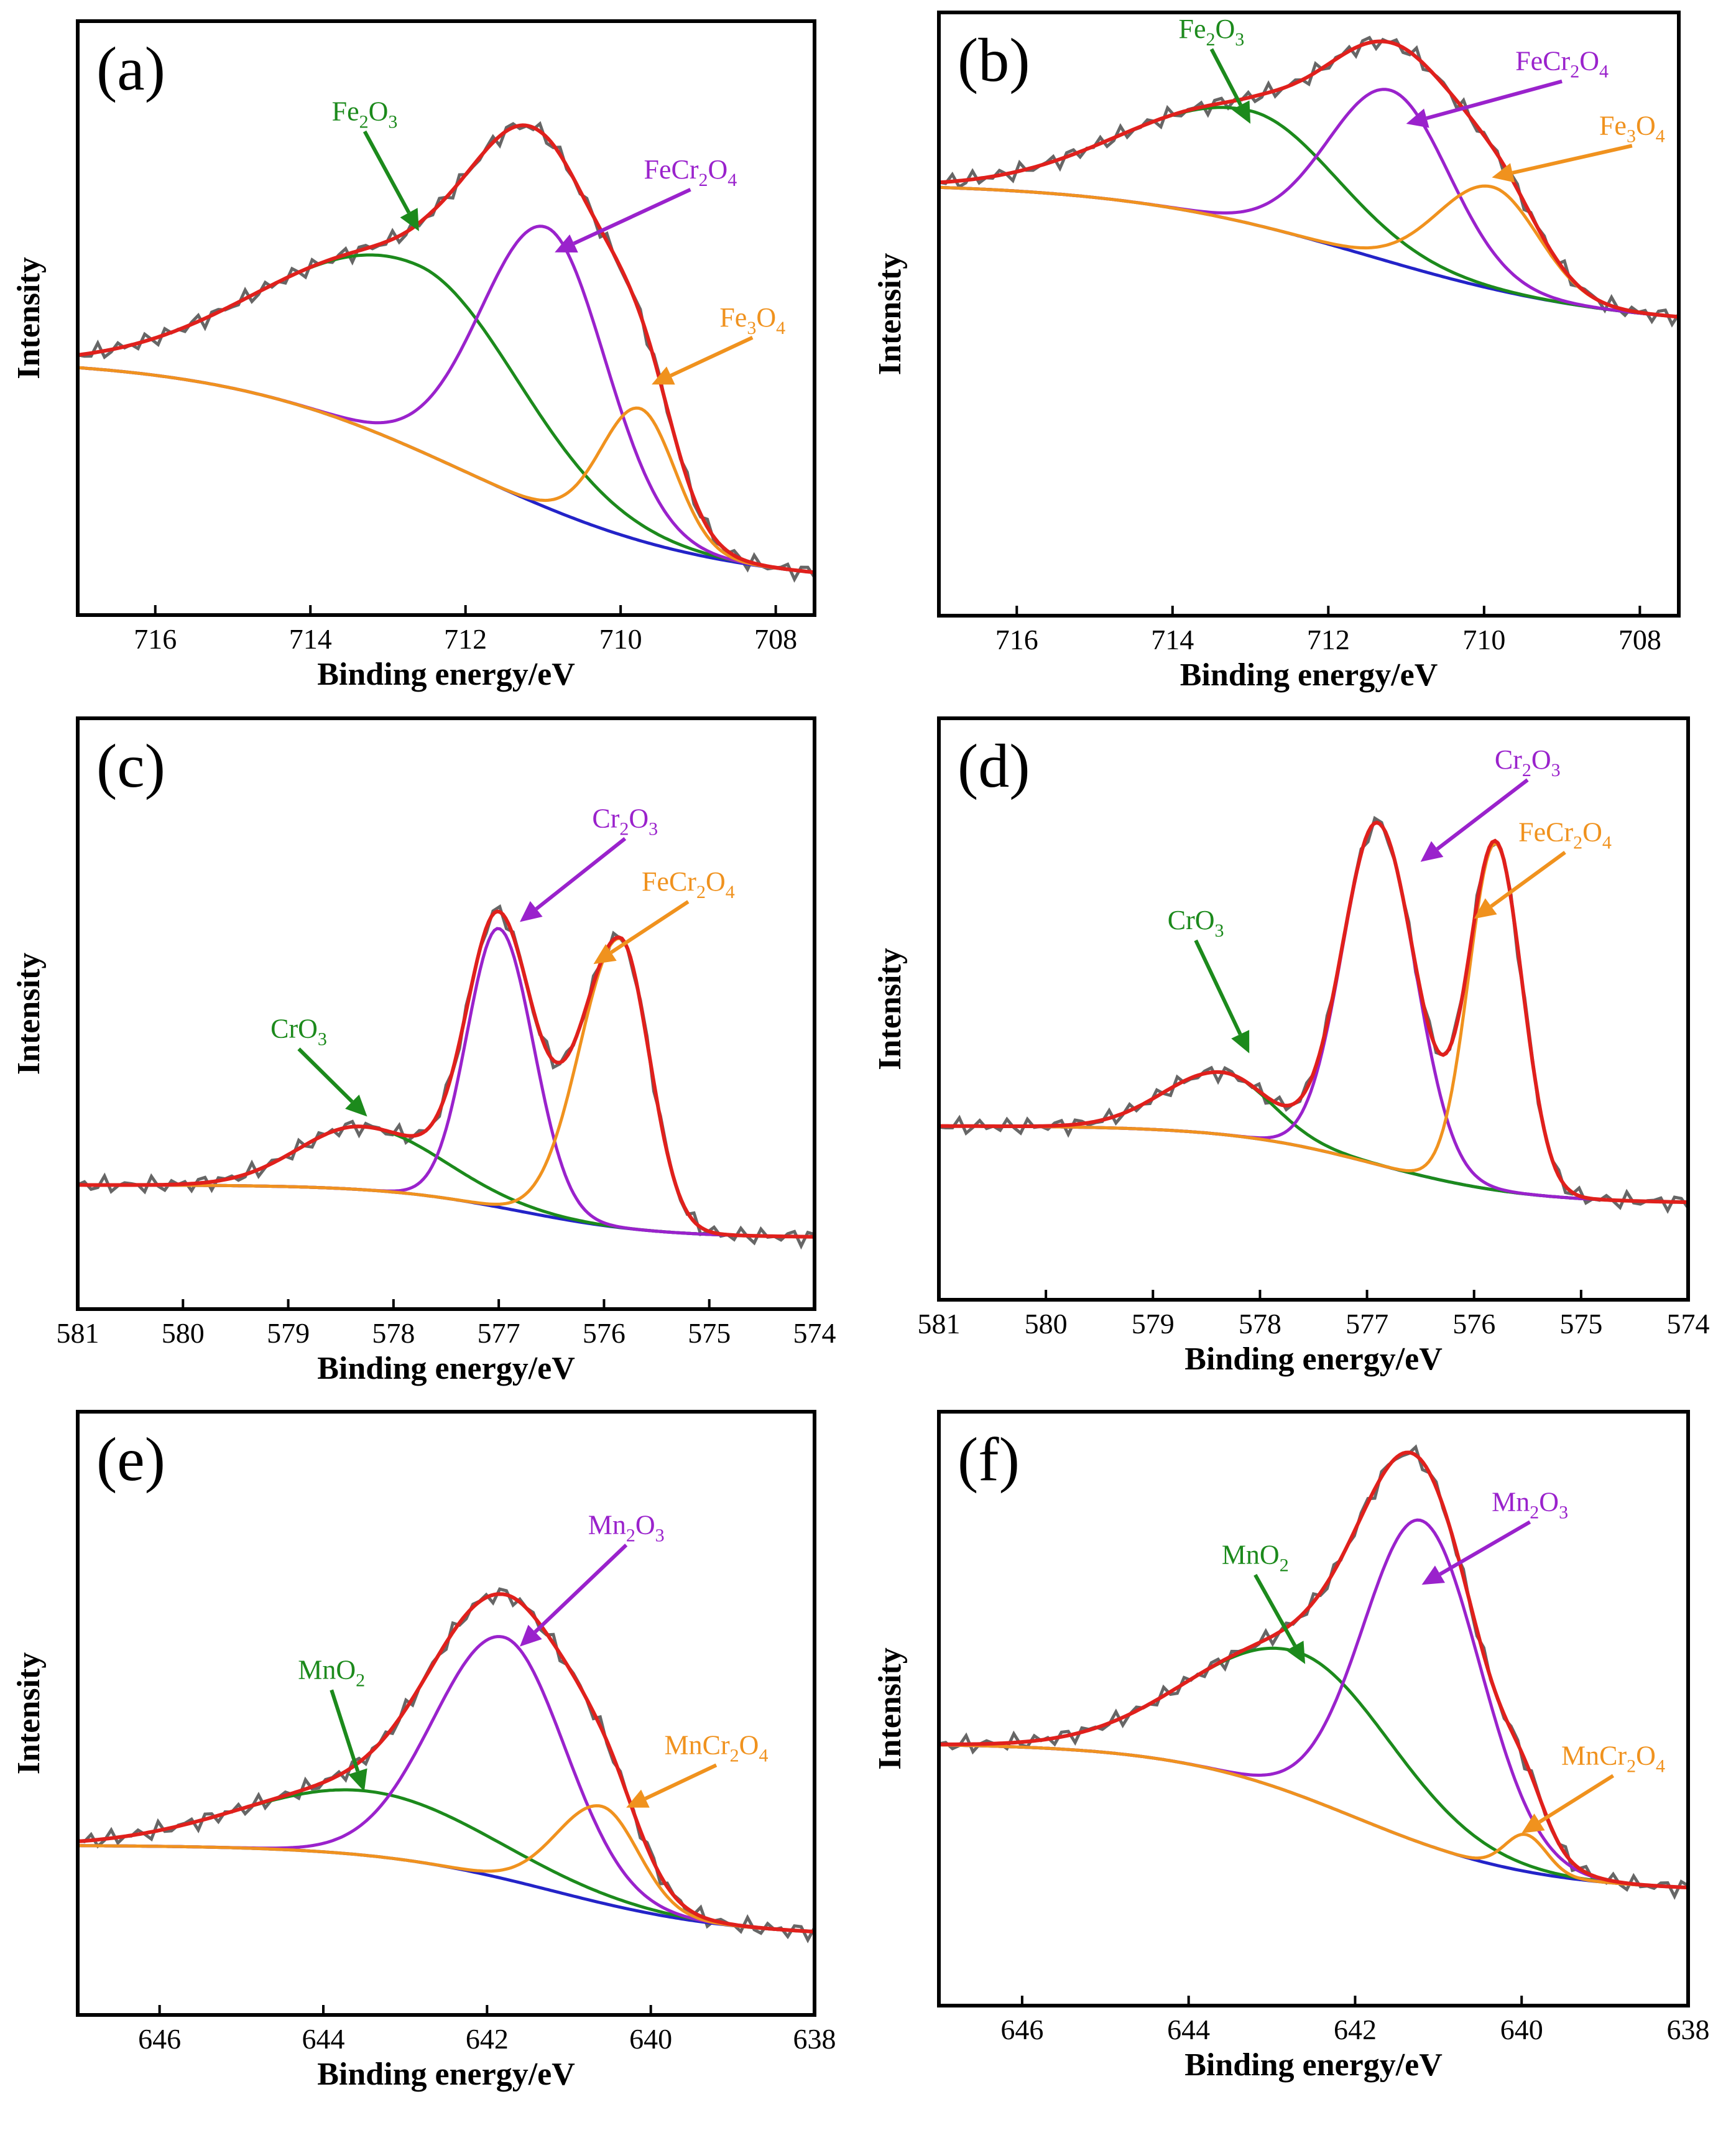 The width and height of the screenshot is (1736, 2130). I want to click on panel-label: (b), so click(994, 60).